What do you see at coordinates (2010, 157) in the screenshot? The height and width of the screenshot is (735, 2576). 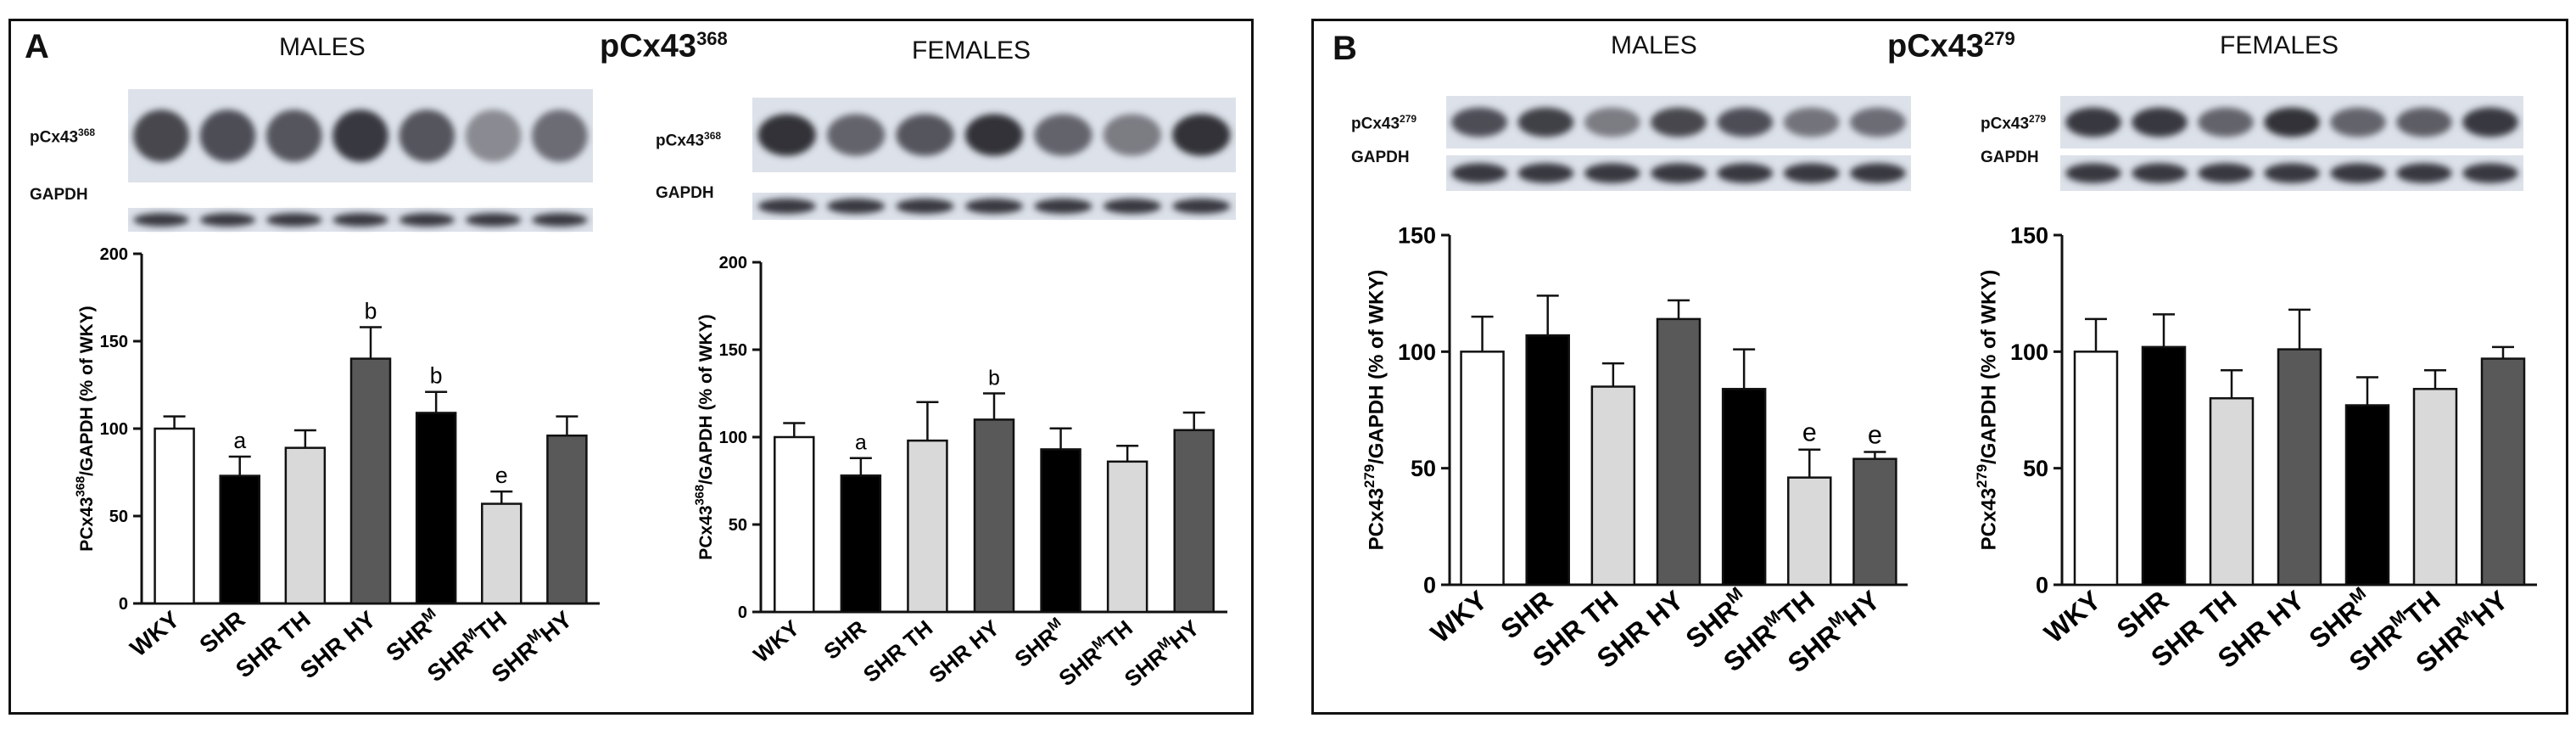 I see `blot-control-label: GAPDH` at bounding box center [2010, 157].